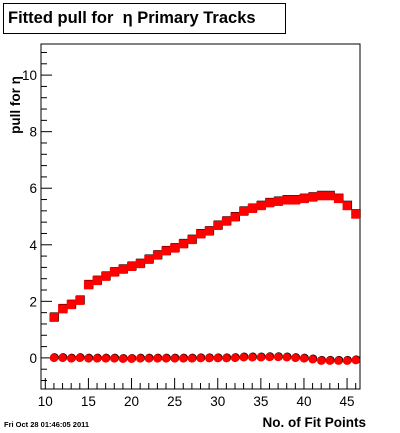  Describe the element at coordinates (47, 424) in the screenshot. I see `timestamp-footer: Fri Oct 28 01:46:05 2011` at that location.